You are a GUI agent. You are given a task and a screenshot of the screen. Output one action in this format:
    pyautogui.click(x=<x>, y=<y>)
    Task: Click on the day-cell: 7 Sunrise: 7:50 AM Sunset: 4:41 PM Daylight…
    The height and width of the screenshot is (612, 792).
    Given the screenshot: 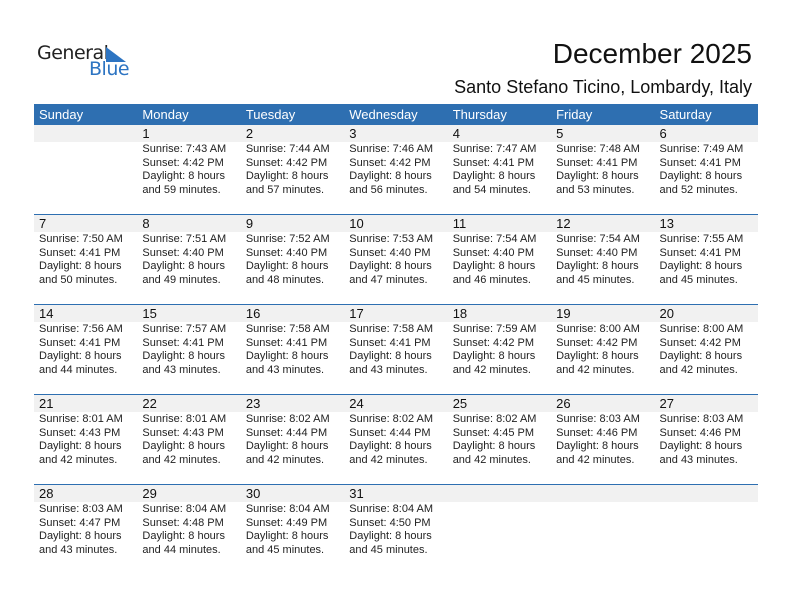 What is the action you would take?
    pyautogui.click(x=85, y=260)
    